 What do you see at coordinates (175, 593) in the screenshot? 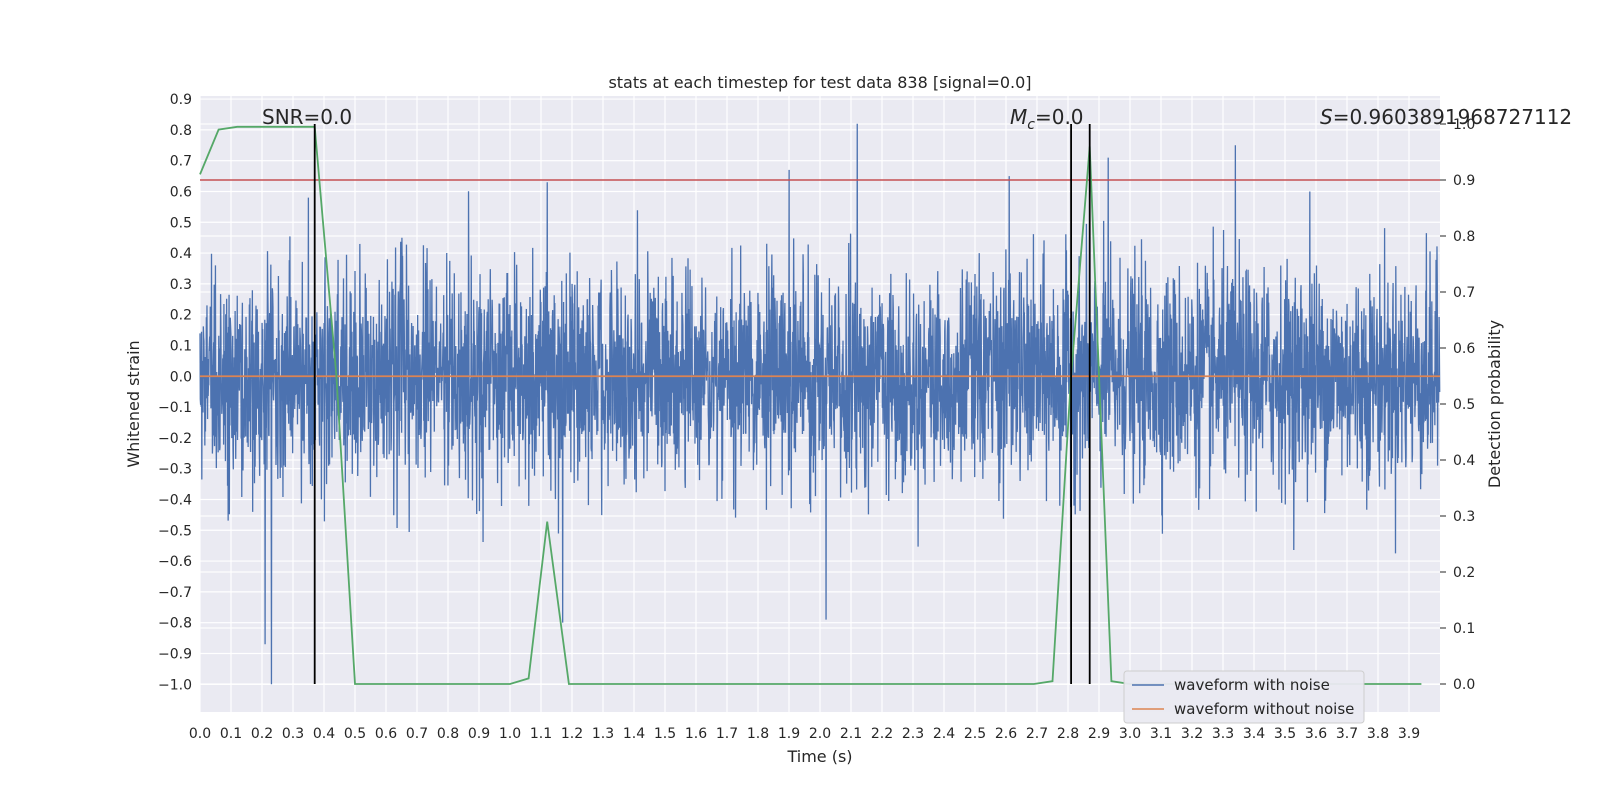
I see `y-tick-label: −0.7` at bounding box center [175, 593].